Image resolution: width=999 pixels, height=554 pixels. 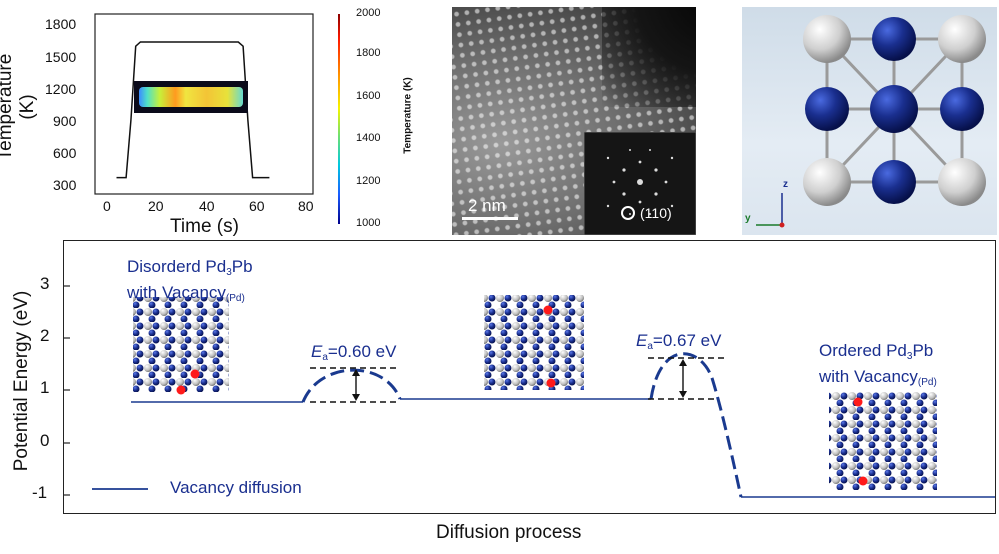 What do you see at coordinates (640, 183) in the screenshot?
I see `fft-inset` at bounding box center [640, 183].